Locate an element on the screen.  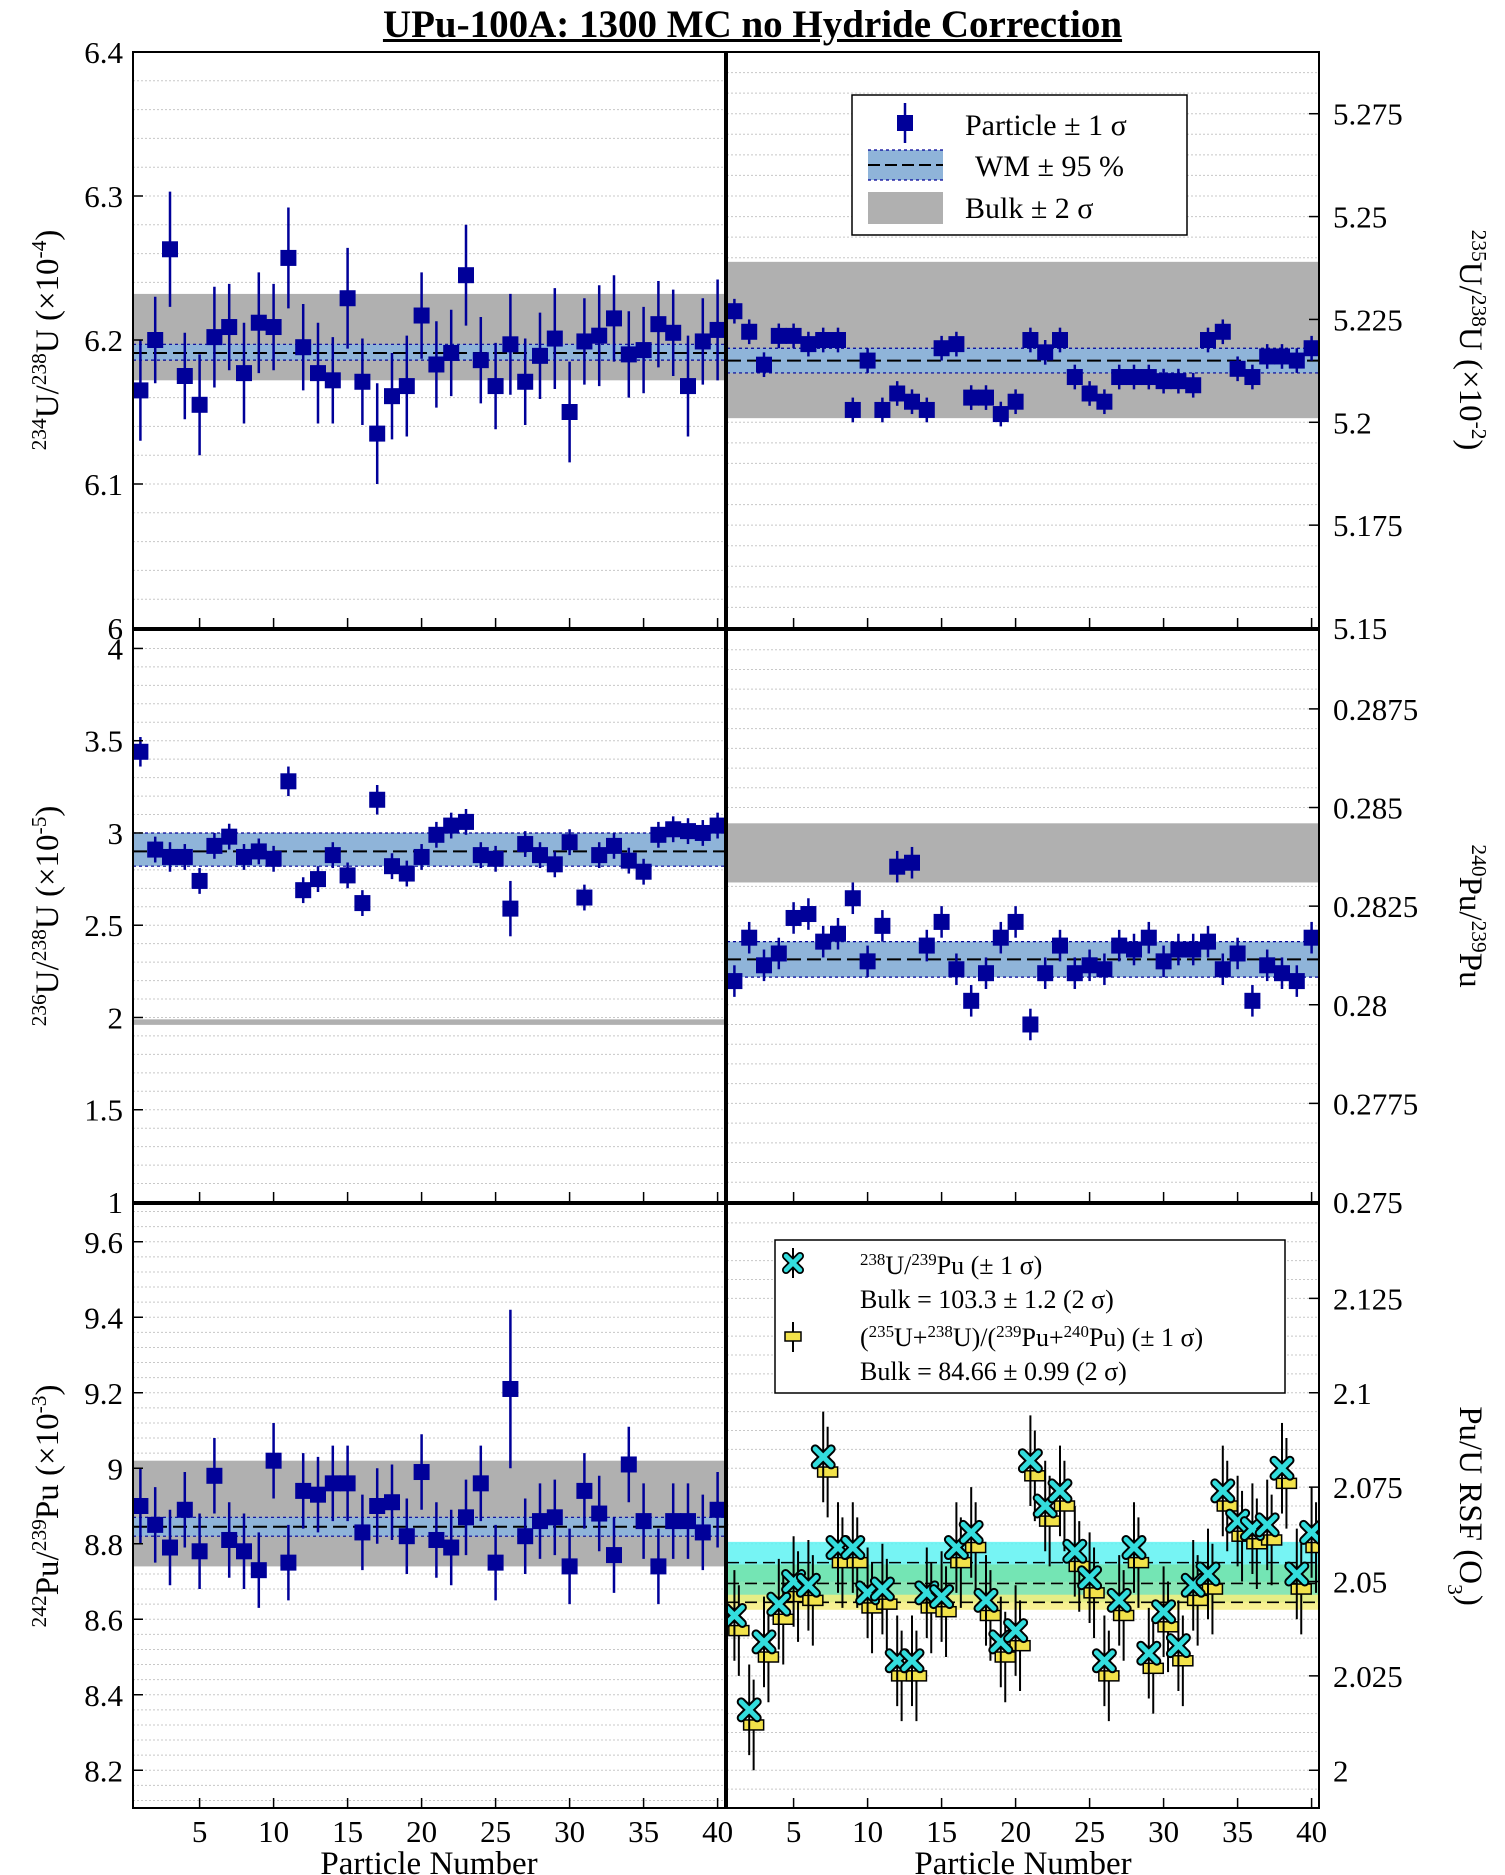
y-tick-label: 6.1 is located at coordinates (103, 484).